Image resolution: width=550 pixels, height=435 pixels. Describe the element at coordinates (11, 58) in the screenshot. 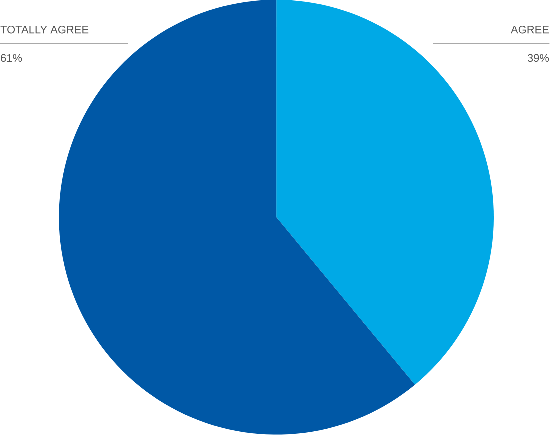

I see `data-label: 61%` at that location.